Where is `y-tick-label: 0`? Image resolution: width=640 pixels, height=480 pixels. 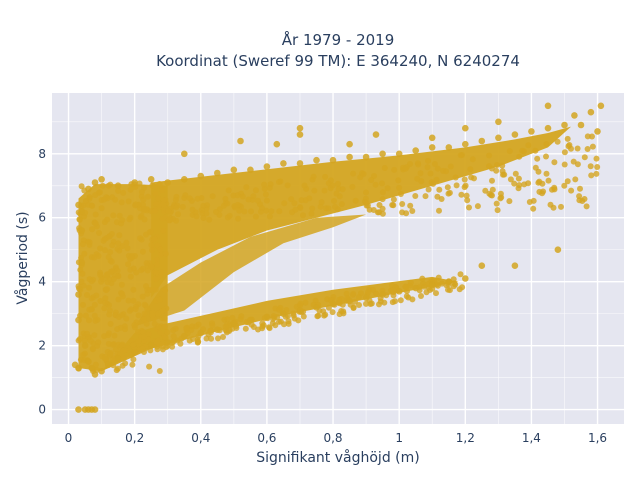 y-tick-label: 0 is located at coordinates (42, 410).